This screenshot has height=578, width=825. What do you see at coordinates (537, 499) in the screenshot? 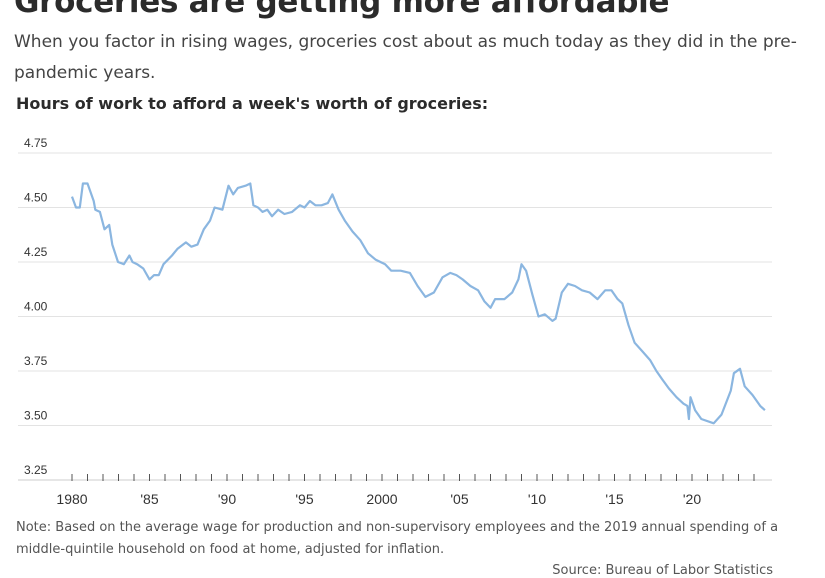
I see `x-tick-label: '10` at bounding box center [537, 499].